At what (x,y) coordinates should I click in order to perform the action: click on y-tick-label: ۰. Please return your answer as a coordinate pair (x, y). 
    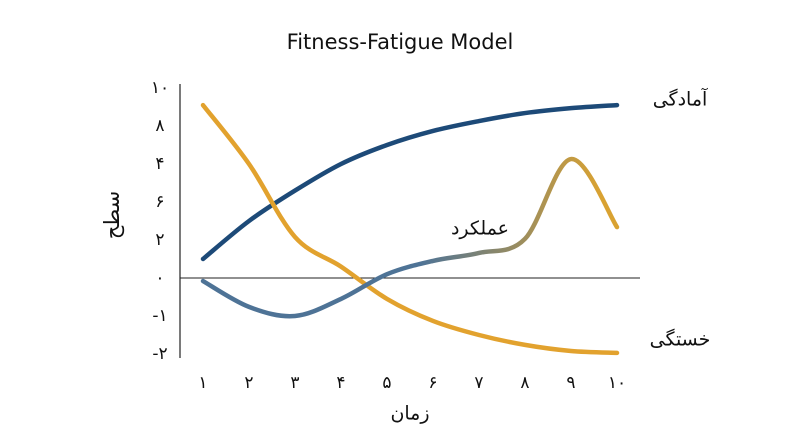
    Looking at the image, I should click on (159, 278).